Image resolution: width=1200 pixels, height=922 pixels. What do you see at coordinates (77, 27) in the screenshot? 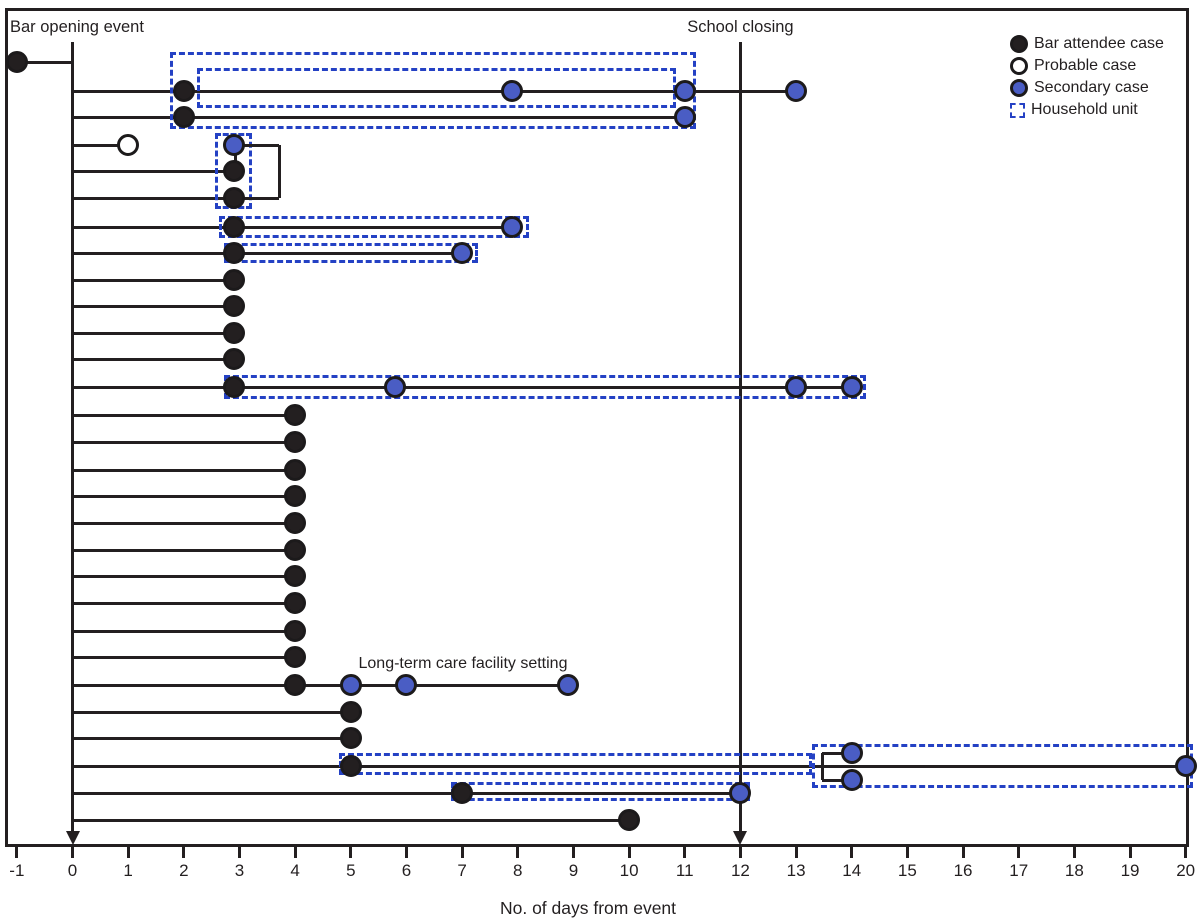
I see `event-label: Bar opening event` at bounding box center [77, 27].